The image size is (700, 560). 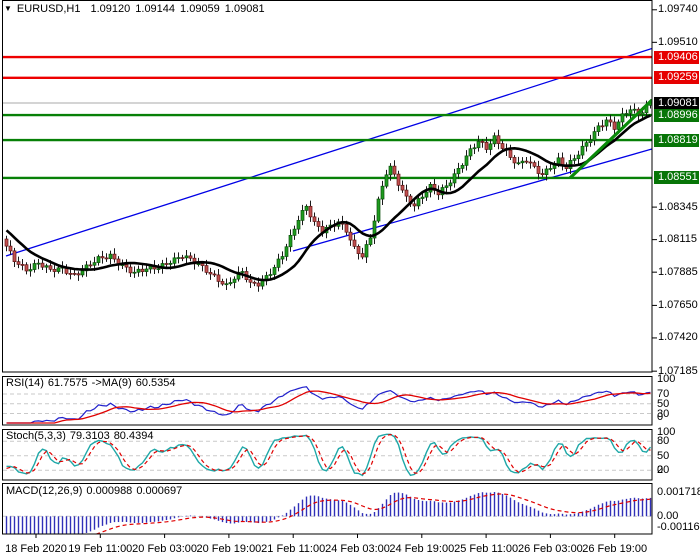 I want to click on macd-signal-value: 0.000697, so click(x=159, y=491).